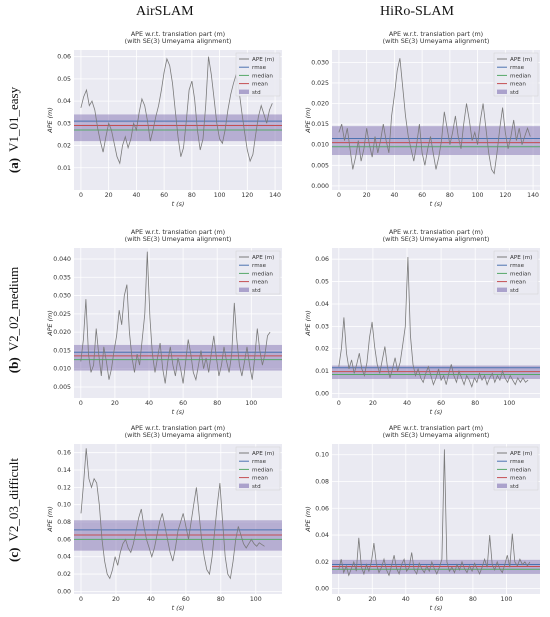  I want to click on y-tick-label: 0.01, so click(64, 168).